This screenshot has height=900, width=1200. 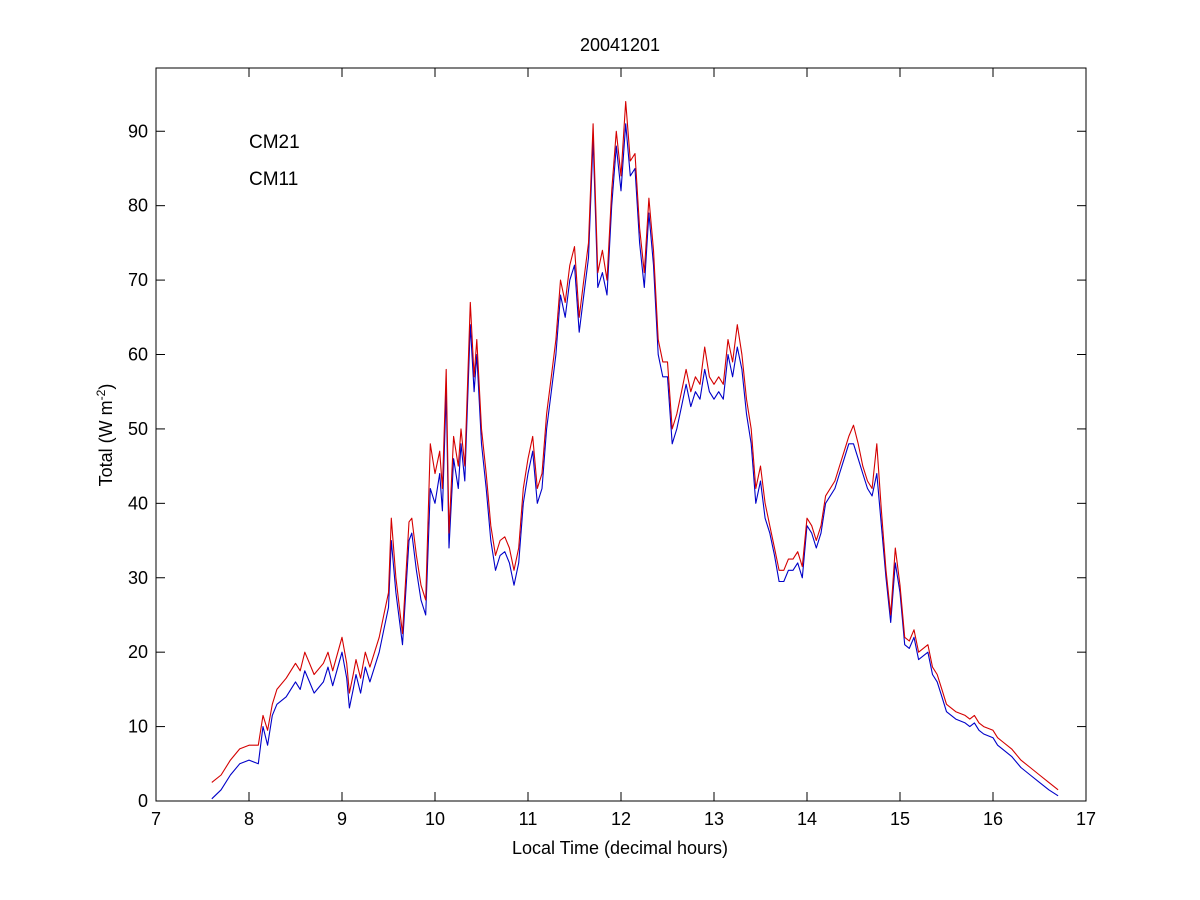 I want to click on x-tick-label: 7, so click(x=156, y=819).